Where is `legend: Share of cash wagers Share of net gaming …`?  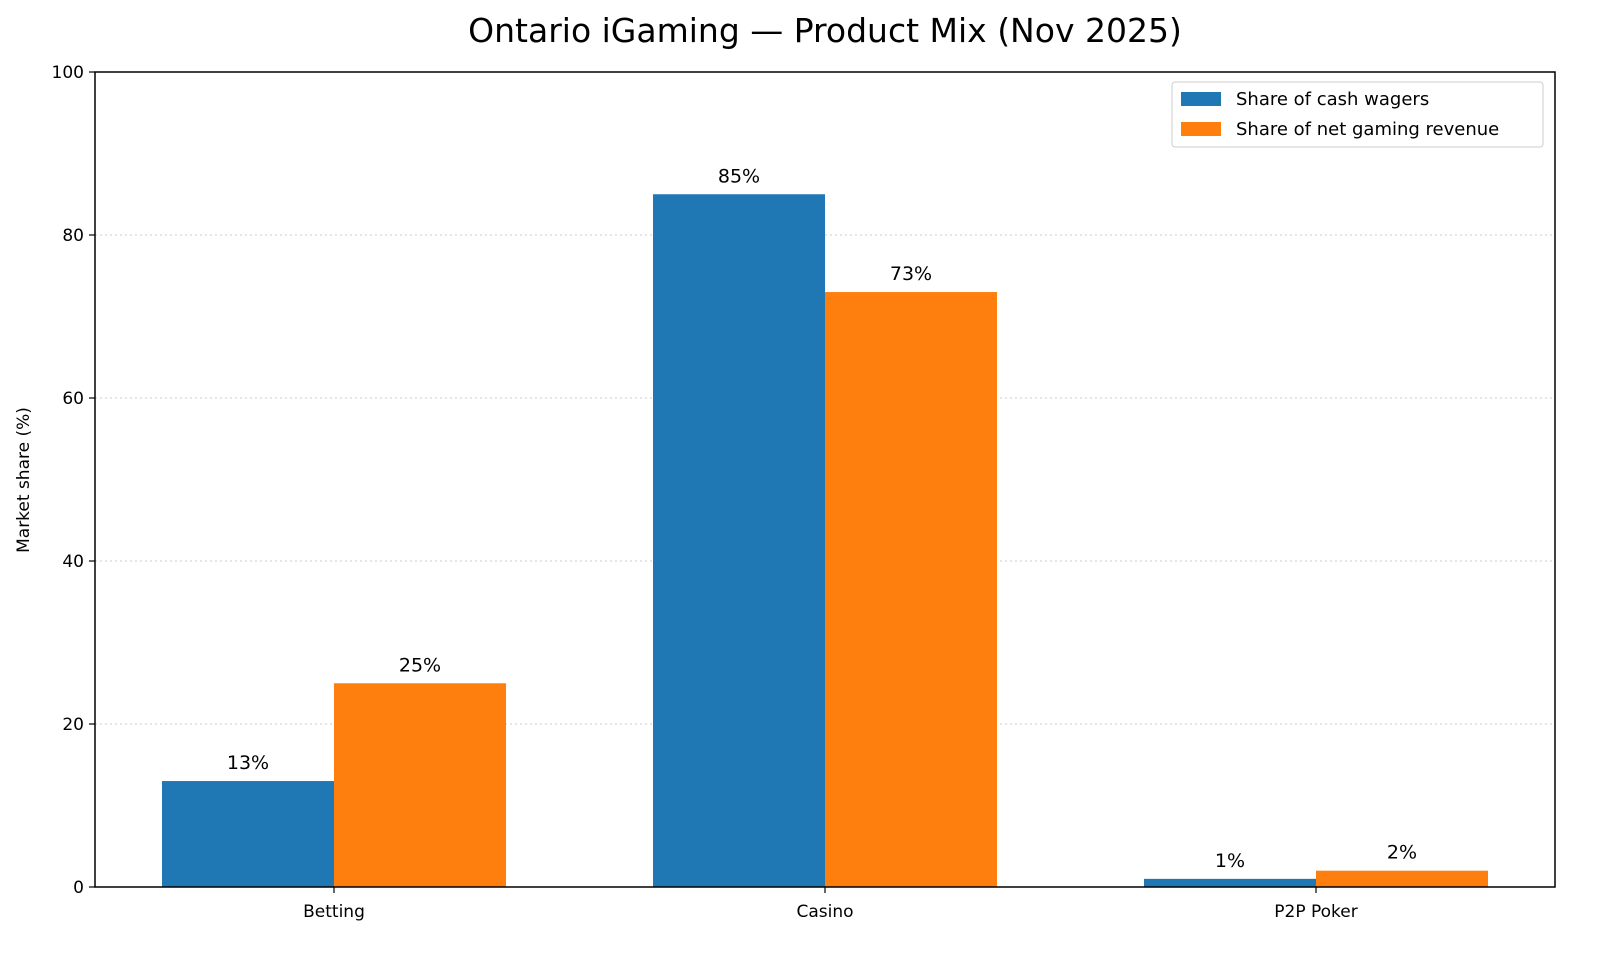 legend: Share of cash wagers Share of net gaming … is located at coordinates (1357, 114).